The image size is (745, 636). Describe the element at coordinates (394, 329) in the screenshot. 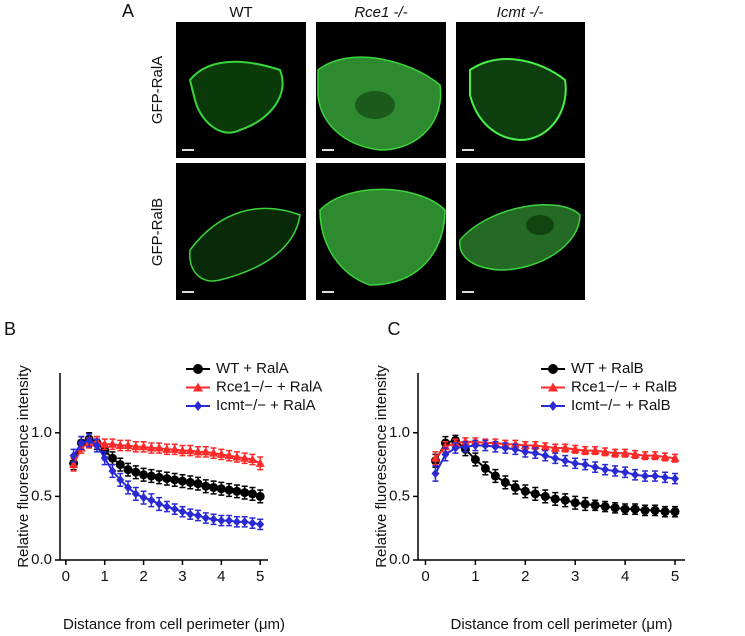

I see `panel-label: C` at that location.